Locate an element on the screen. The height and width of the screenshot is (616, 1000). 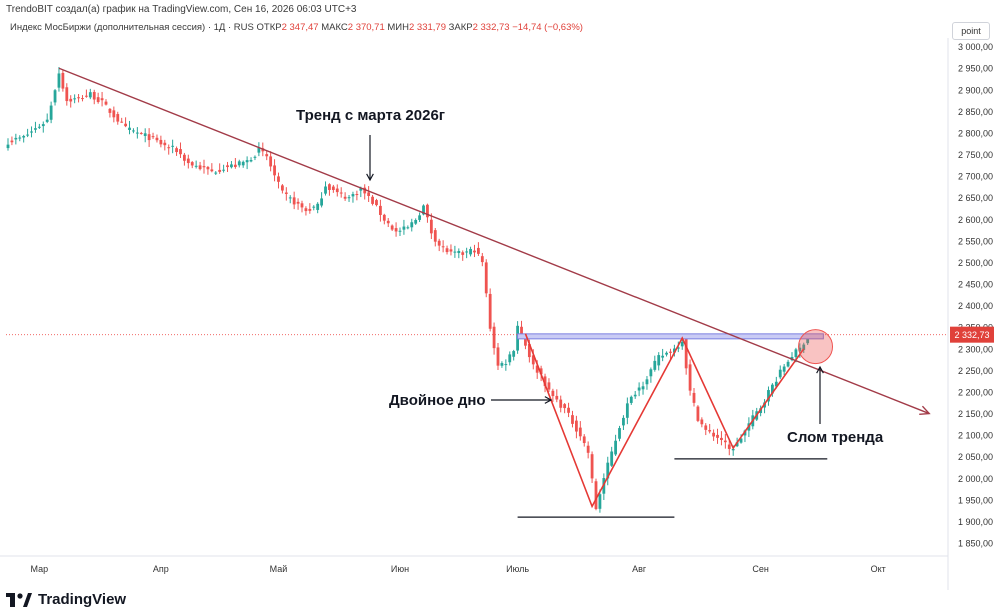
high-value: 2 370,71 is located at coordinates (366, 27).